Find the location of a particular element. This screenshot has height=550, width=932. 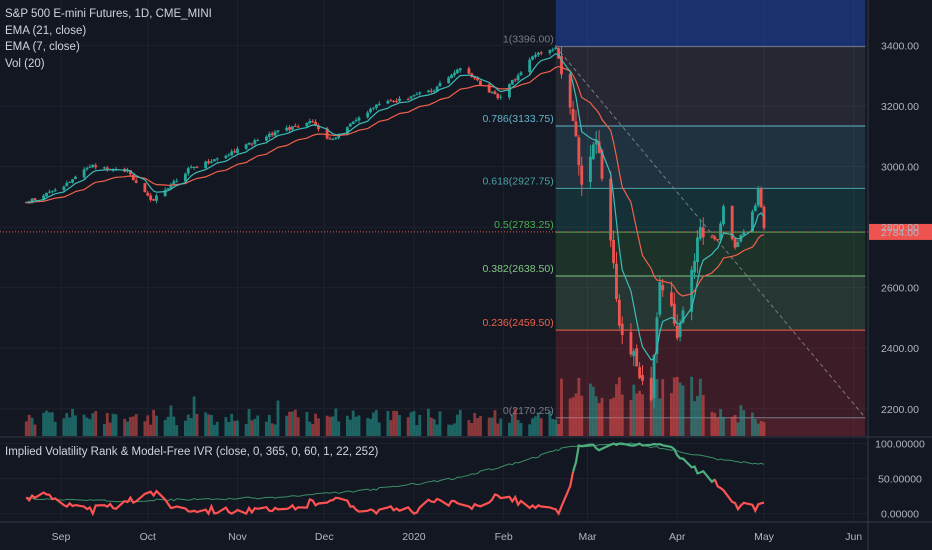

legend-ema7: EMA (7, close) is located at coordinates (42, 47).